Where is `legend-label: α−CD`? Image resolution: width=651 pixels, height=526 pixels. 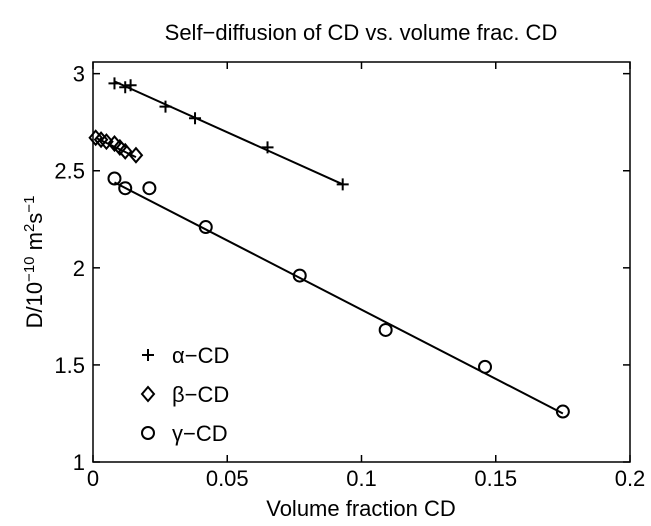 legend-label: α−CD is located at coordinates (200, 355).